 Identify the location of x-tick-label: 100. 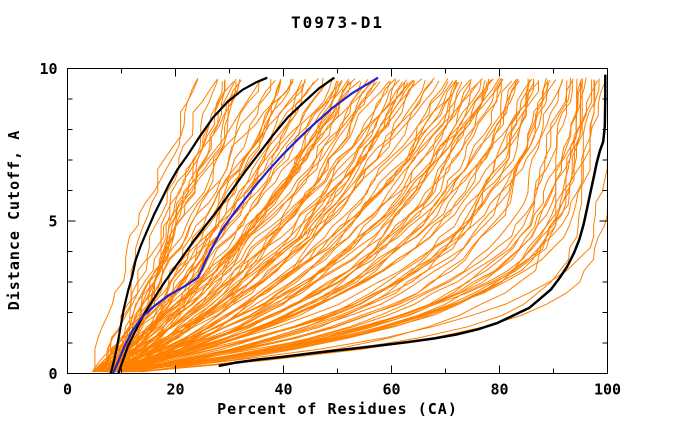
(607, 390).